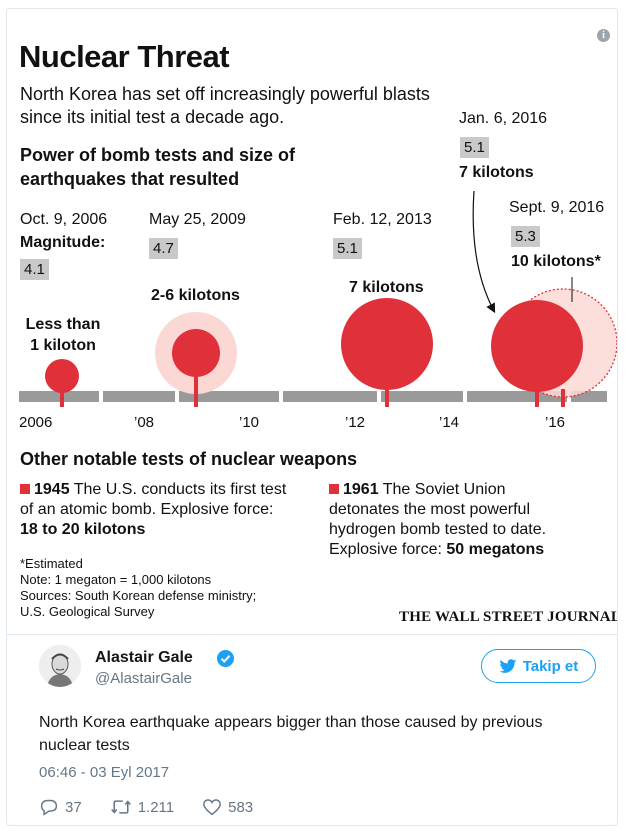  What do you see at coordinates (34, 269) in the screenshot?
I see `magnitude-2006: 4.1` at bounding box center [34, 269].